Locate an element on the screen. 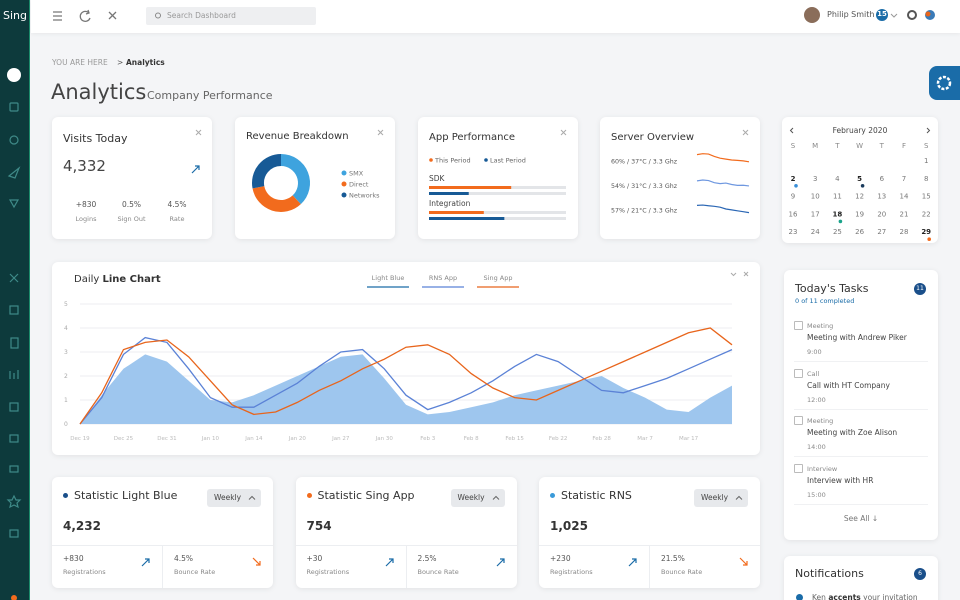 The image size is (960, 600). calendar-day: 12 is located at coordinates (859, 197).